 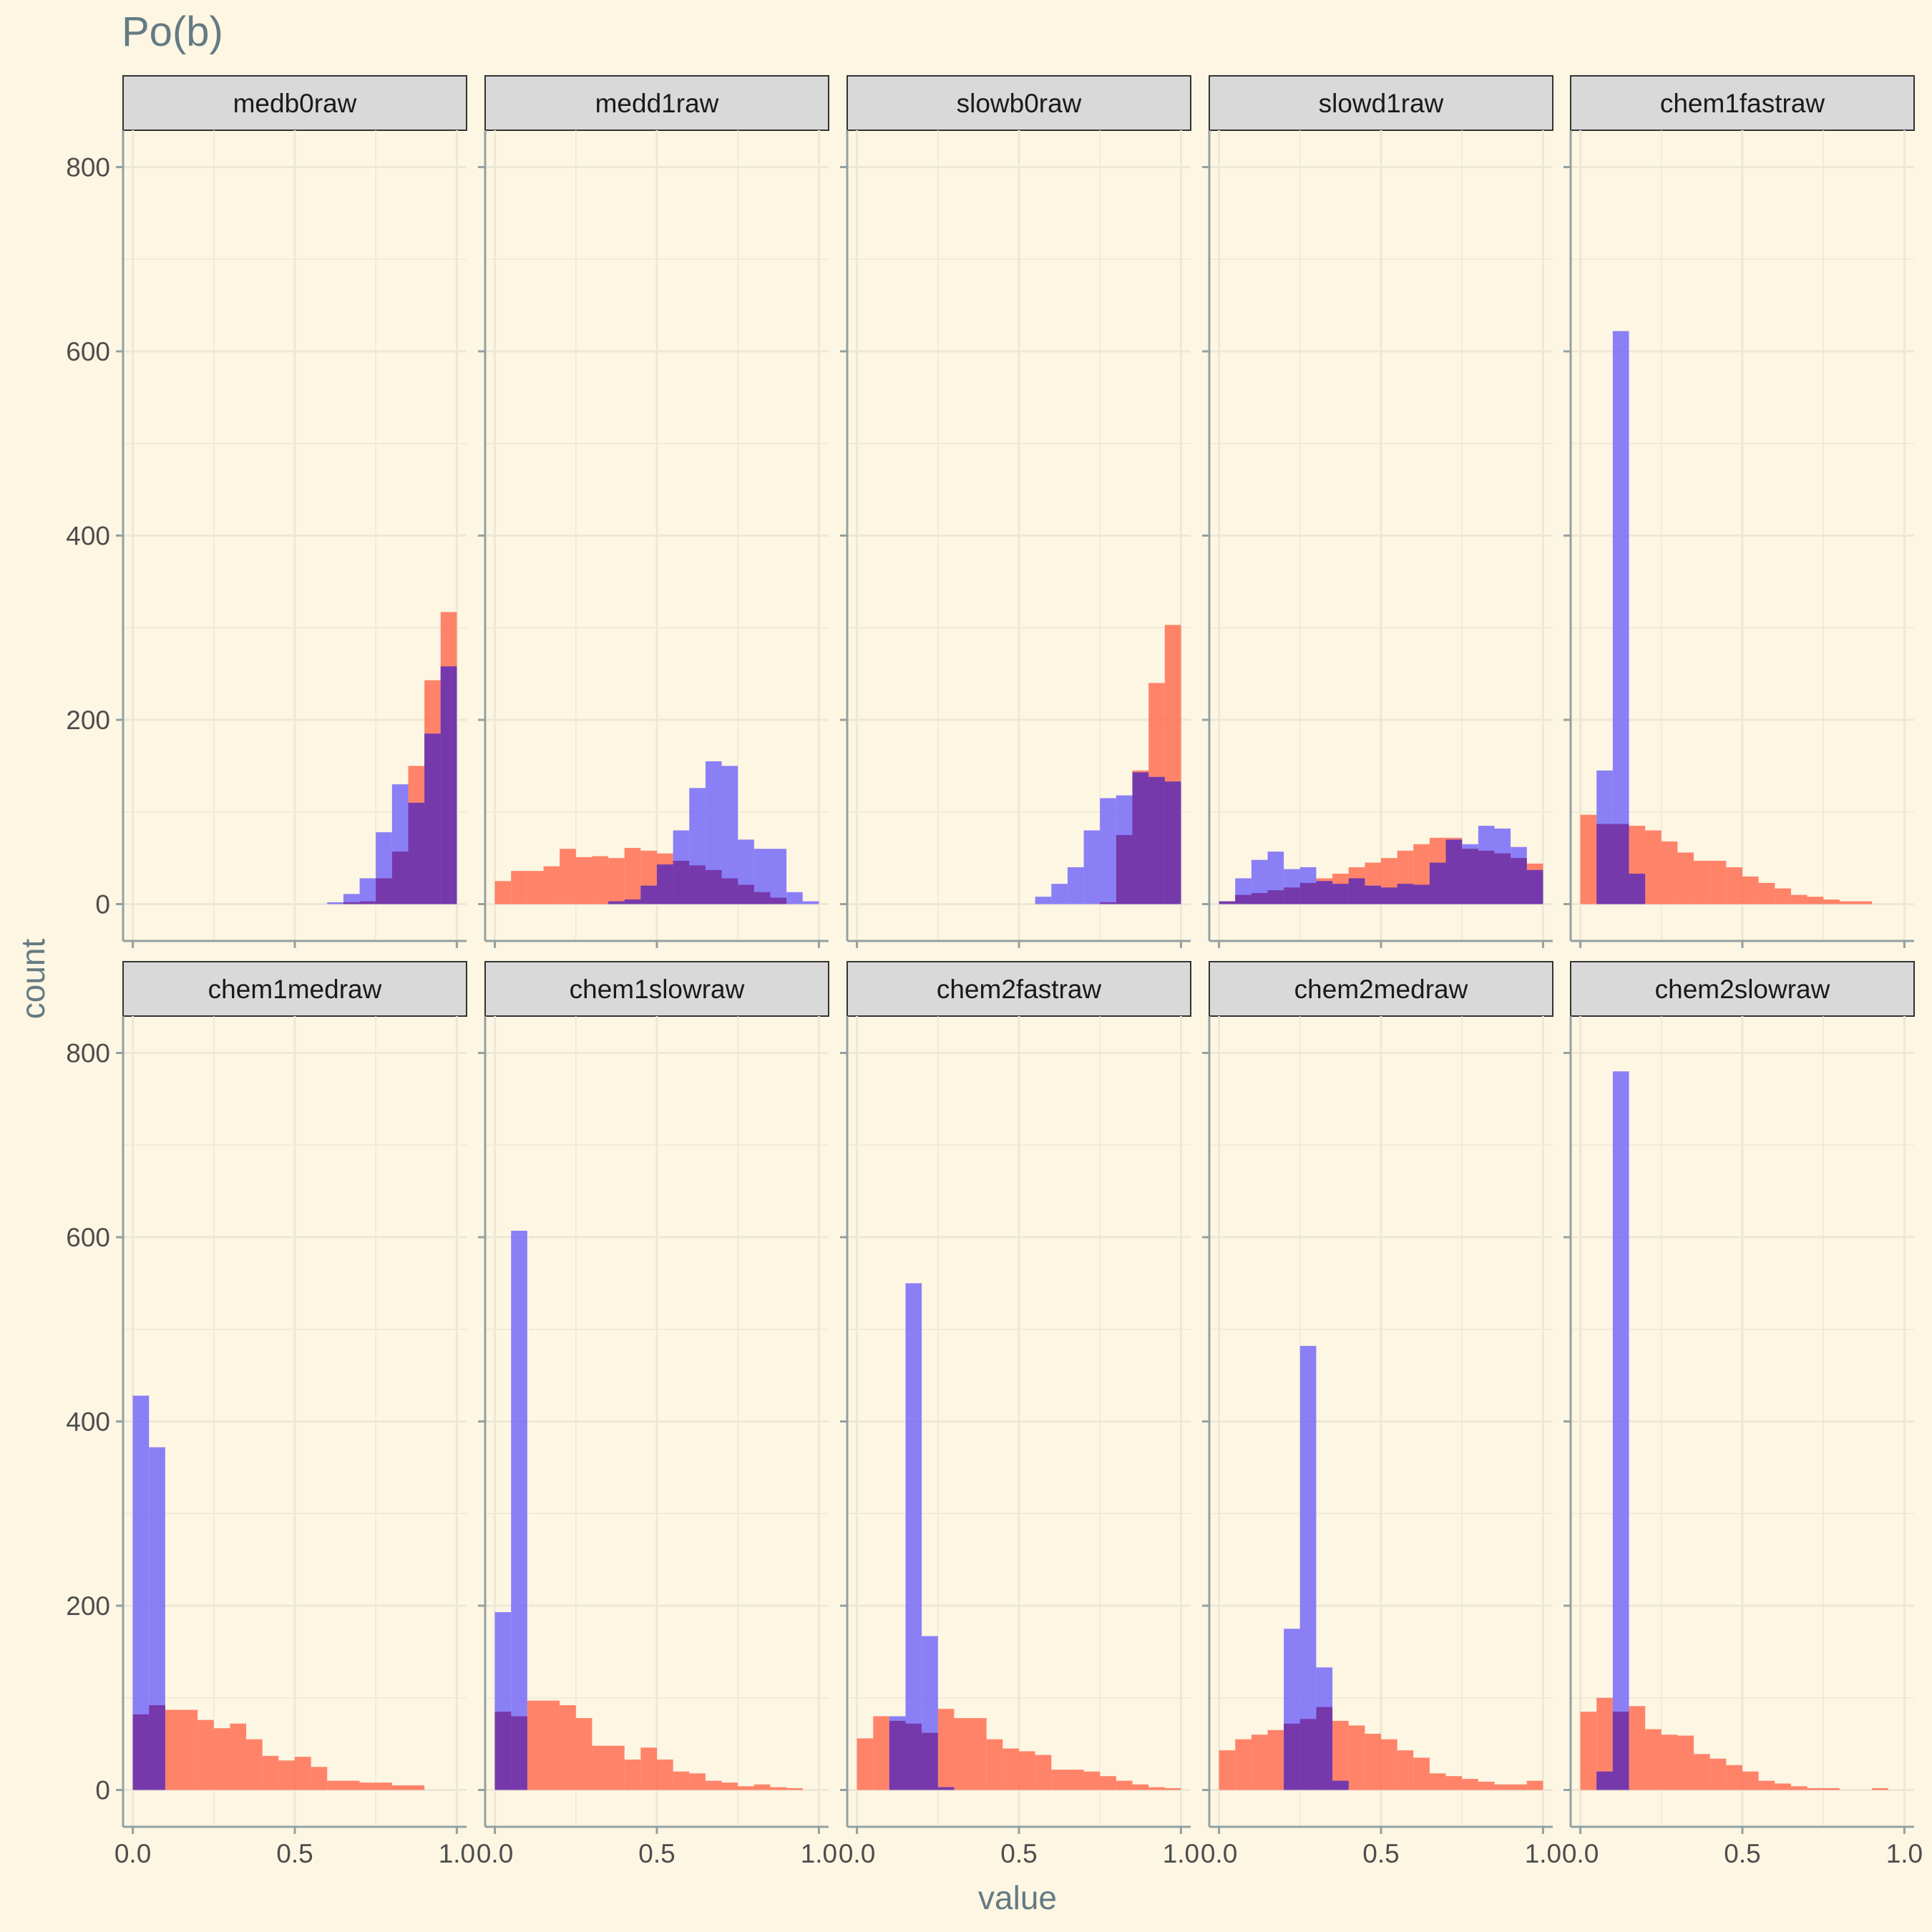 What do you see at coordinates (88, 167) in the screenshot?
I see `y-tick-label: 800` at bounding box center [88, 167].